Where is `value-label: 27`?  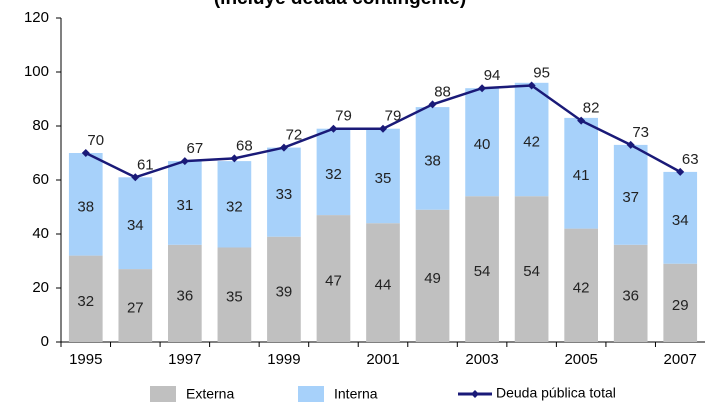 value-label: 27 is located at coordinates (135, 308).